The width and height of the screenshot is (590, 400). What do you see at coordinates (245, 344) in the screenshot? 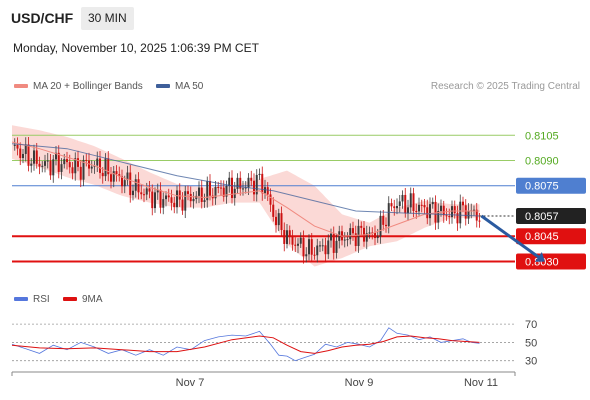
I see `rsi-ma-line` at bounding box center [245, 344].